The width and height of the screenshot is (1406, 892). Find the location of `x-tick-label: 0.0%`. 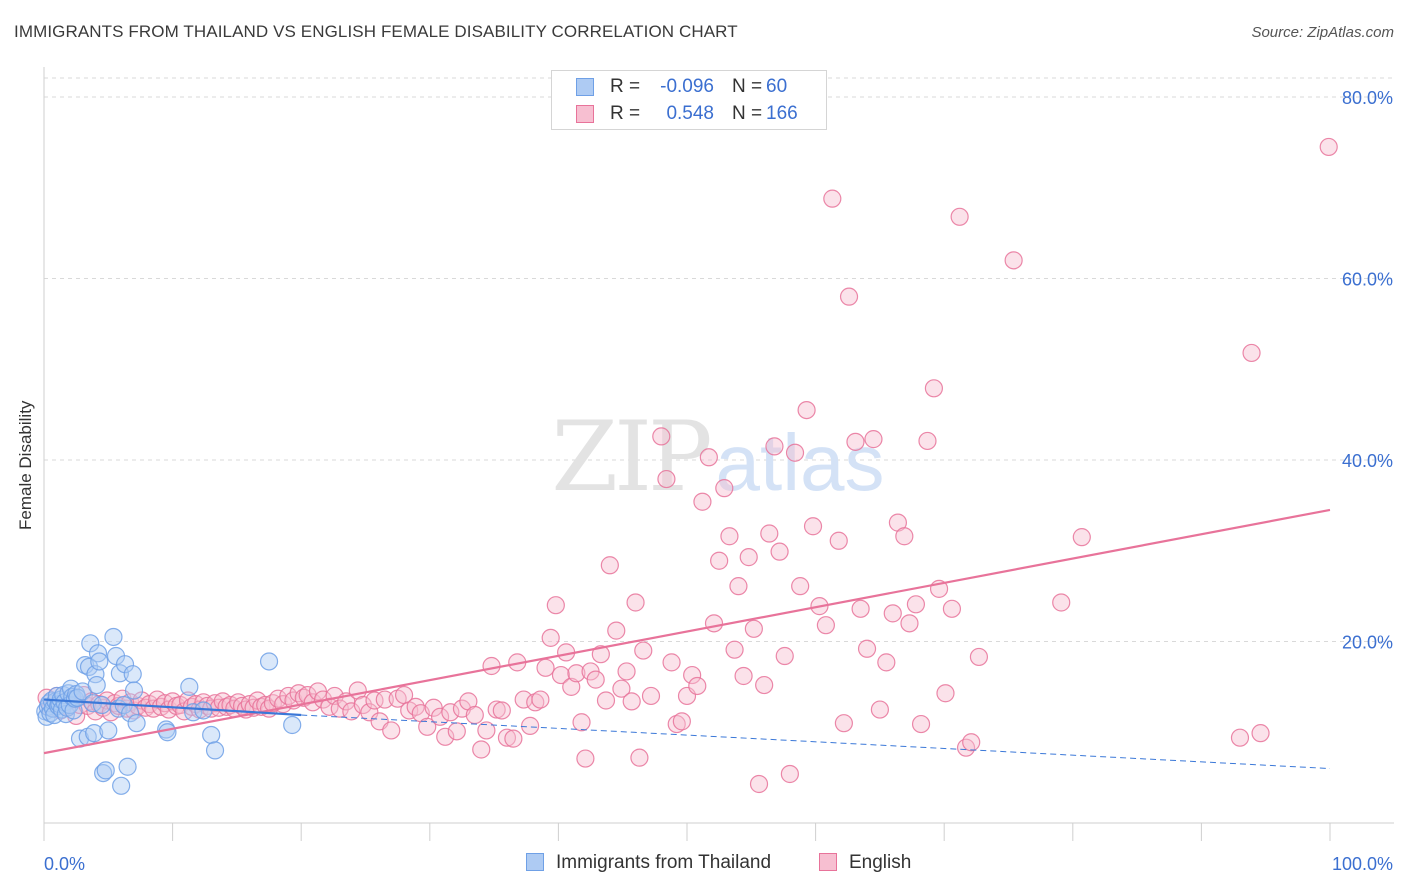

x-tick-label: 0.0% is located at coordinates (64, 864).